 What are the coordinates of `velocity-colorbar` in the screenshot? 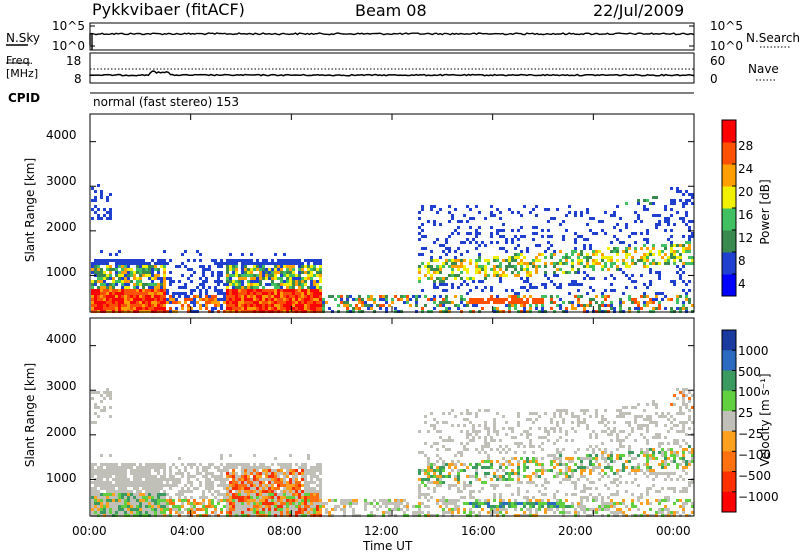 It's located at (729, 421).